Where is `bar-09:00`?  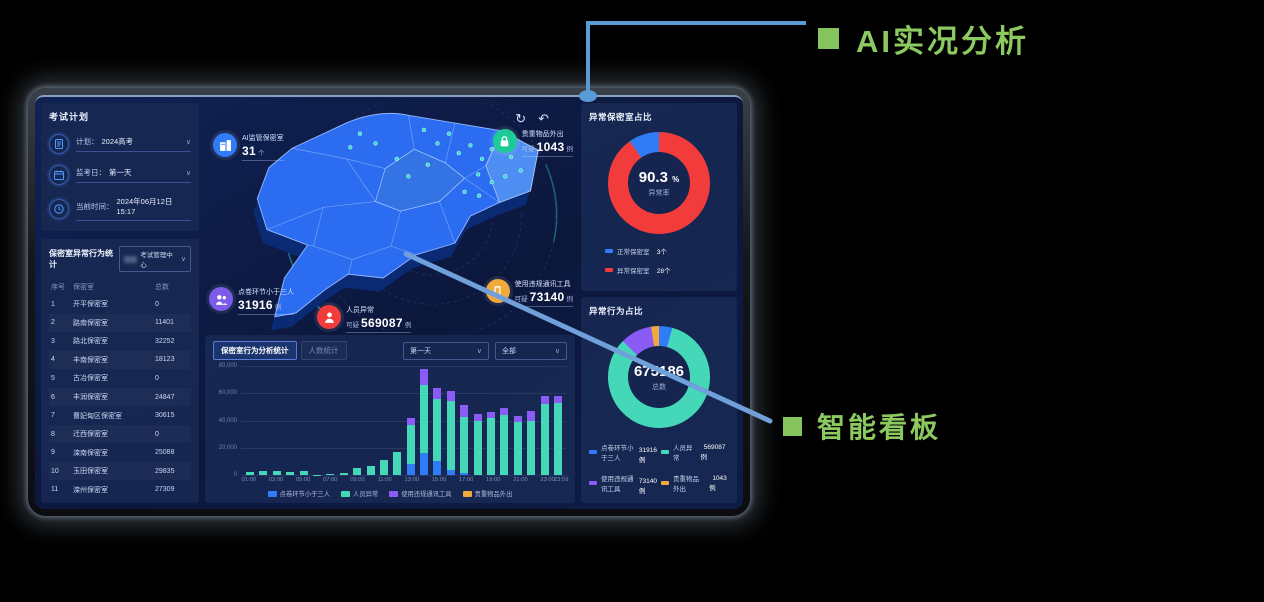 bar-09:00 is located at coordinates (357, 420).